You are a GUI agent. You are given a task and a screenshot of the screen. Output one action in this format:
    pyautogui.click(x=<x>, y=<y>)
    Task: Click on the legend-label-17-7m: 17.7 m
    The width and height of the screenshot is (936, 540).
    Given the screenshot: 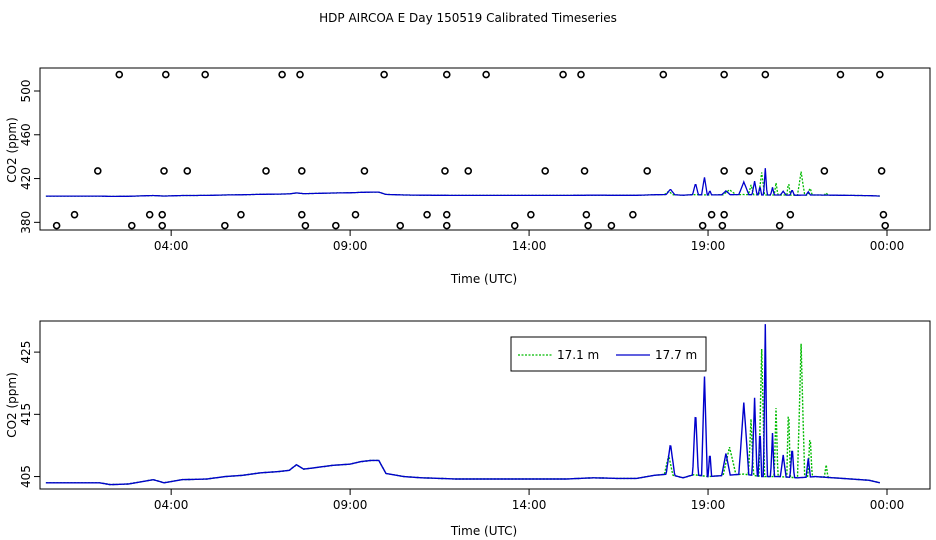 What is the action you would take?
    pyautogui.click(x=676, y=355)
    